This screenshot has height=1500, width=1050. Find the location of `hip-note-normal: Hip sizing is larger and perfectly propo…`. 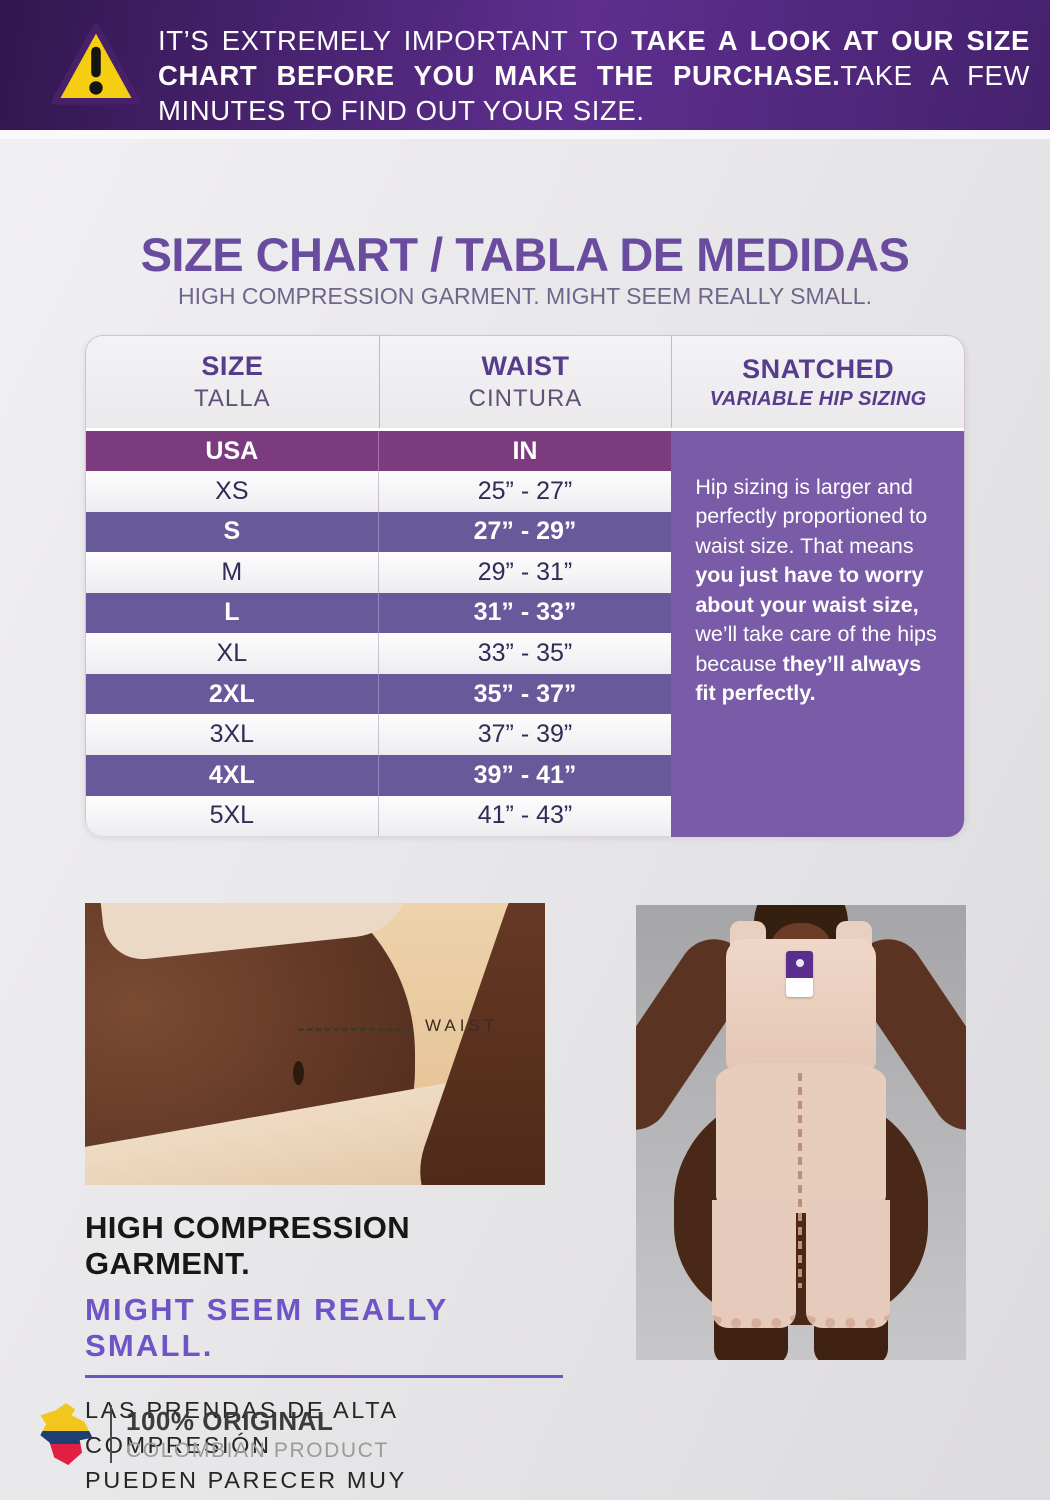

hip-note-normal: Hip sizing is larger and perfectly propo… is located at coordinates (811, 516).